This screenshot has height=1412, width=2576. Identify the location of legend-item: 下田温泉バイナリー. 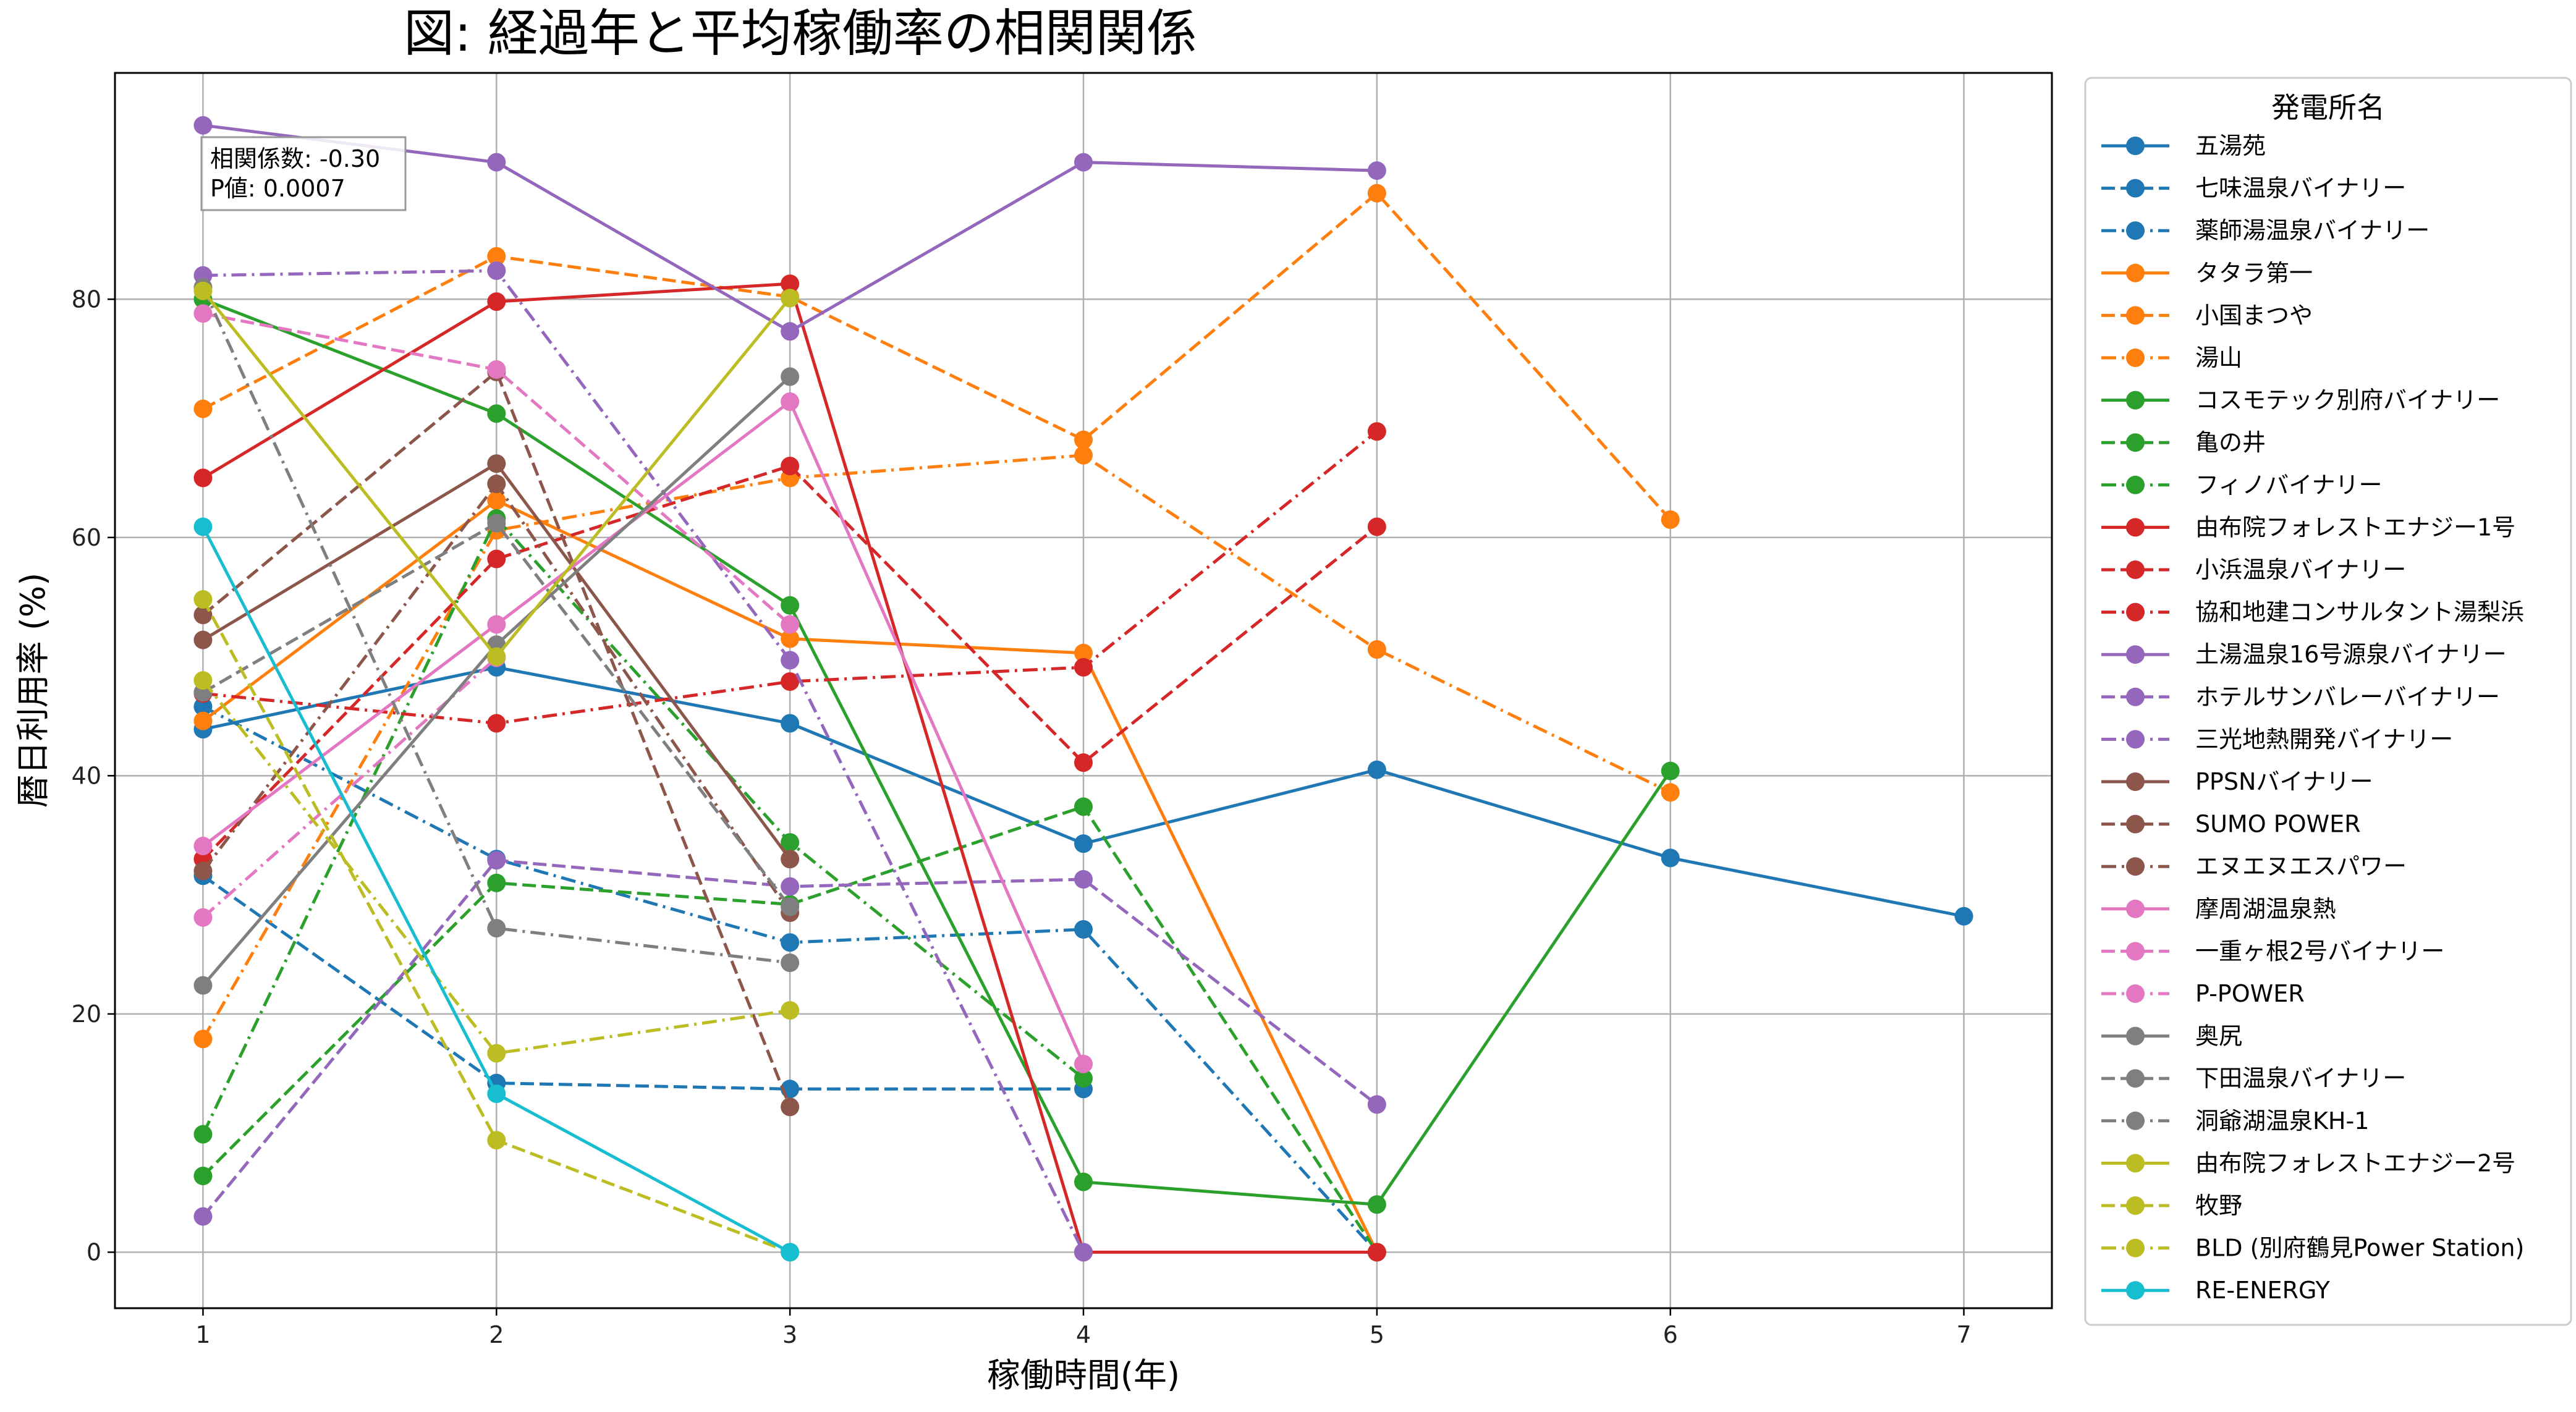
(2253, 1078).